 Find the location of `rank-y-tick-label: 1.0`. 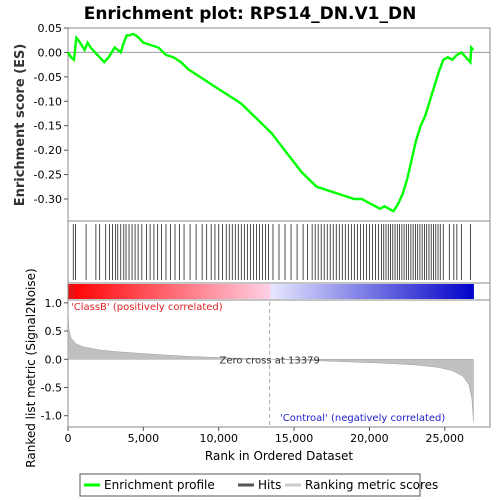

rank-y-tick-label: 1.0 is located at coordinates (54, 303).